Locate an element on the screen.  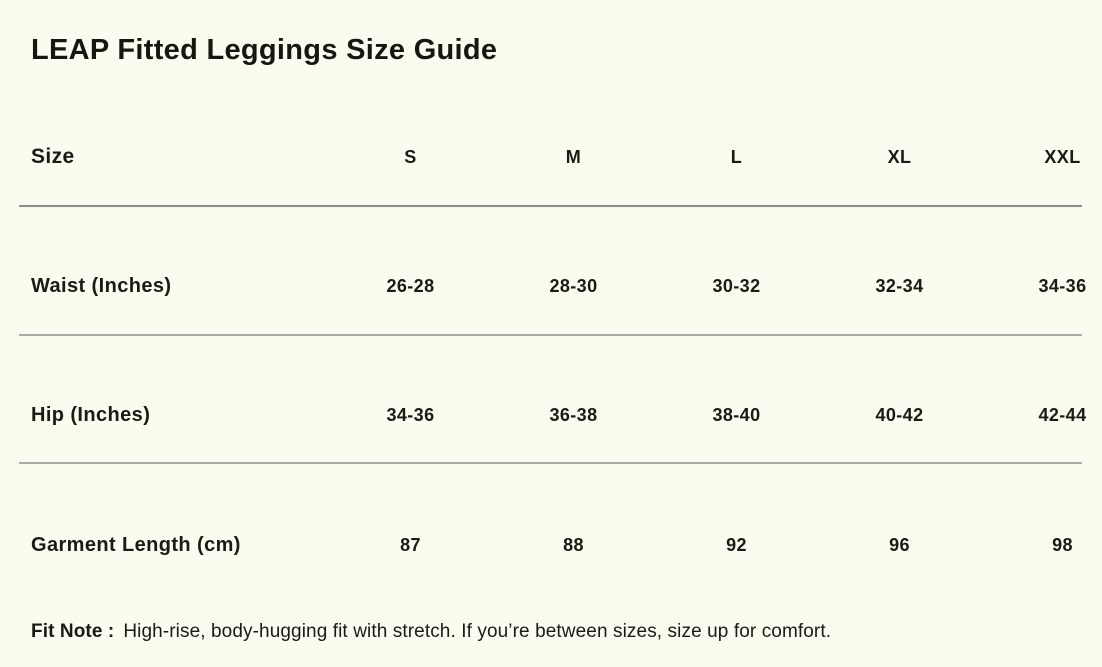
row-label-waist: Waist (Inches) is located at coordinates (101, 285).